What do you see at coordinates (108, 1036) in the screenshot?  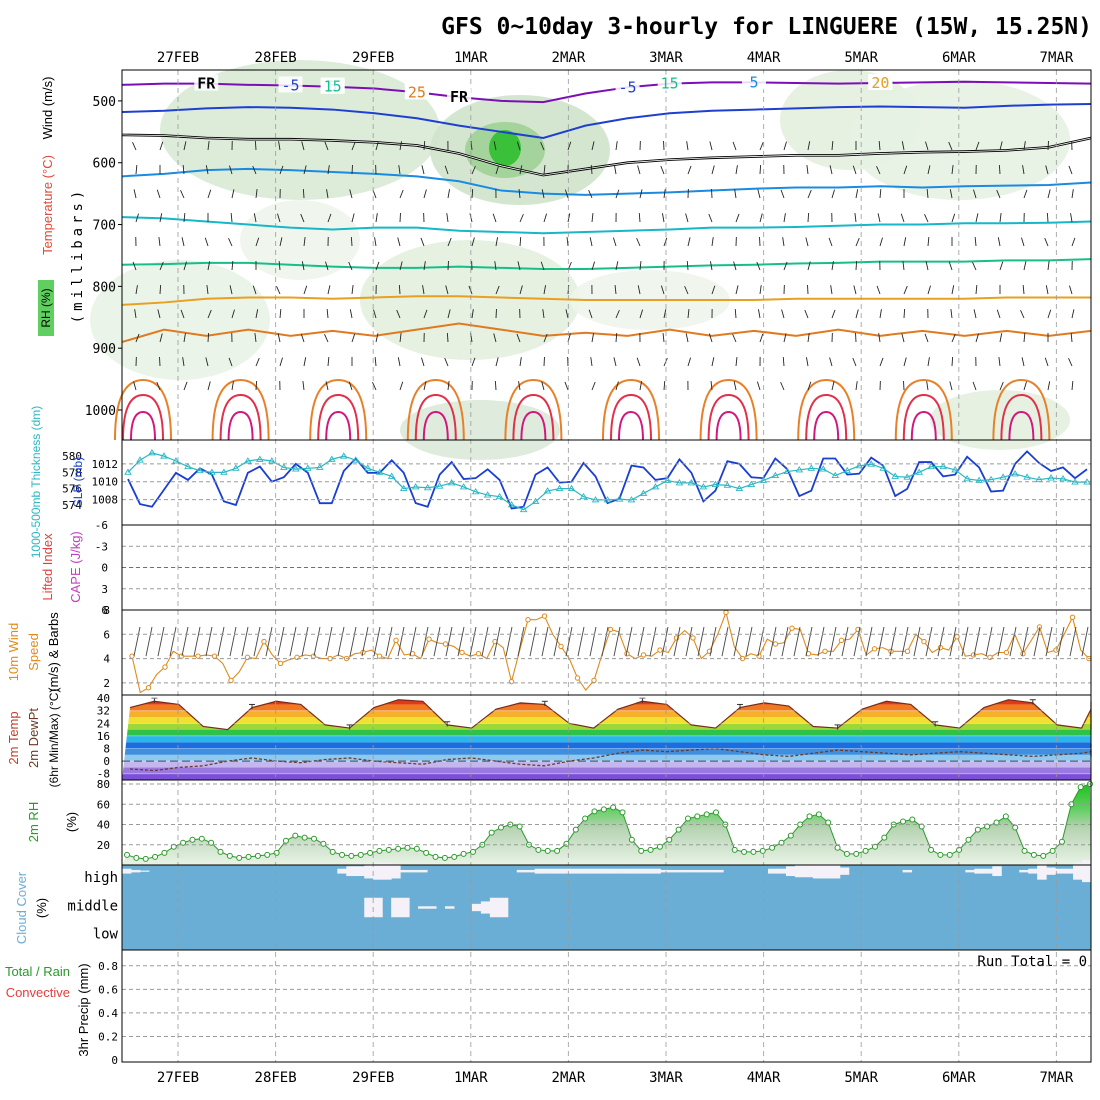 I see `precip-tick-label: 0.2` at bounding box center [108, 1036].